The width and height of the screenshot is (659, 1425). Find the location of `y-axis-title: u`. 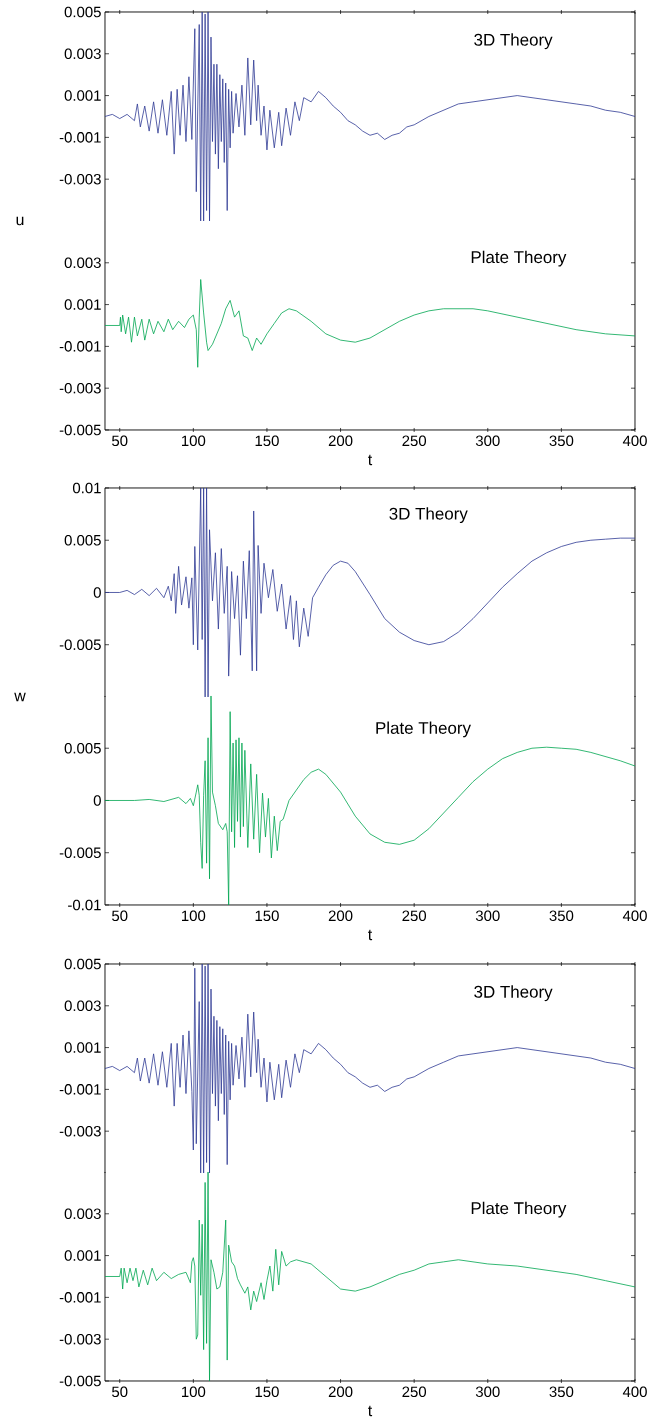

y-axis-title: u is located at coordinates (20, 221).